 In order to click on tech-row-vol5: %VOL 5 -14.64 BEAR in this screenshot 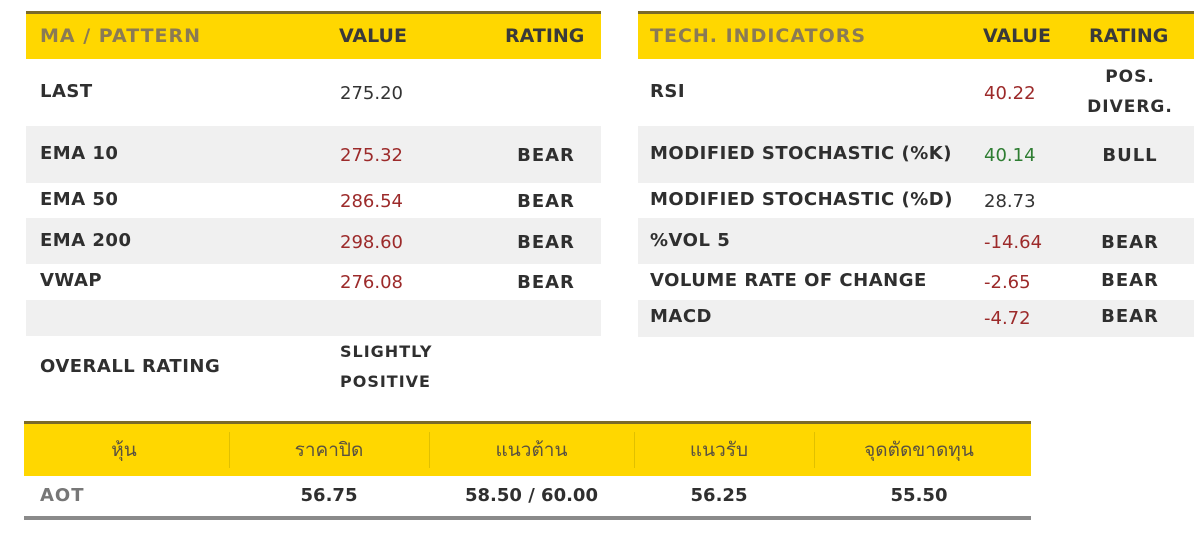, I will do `click(916, 241)`.